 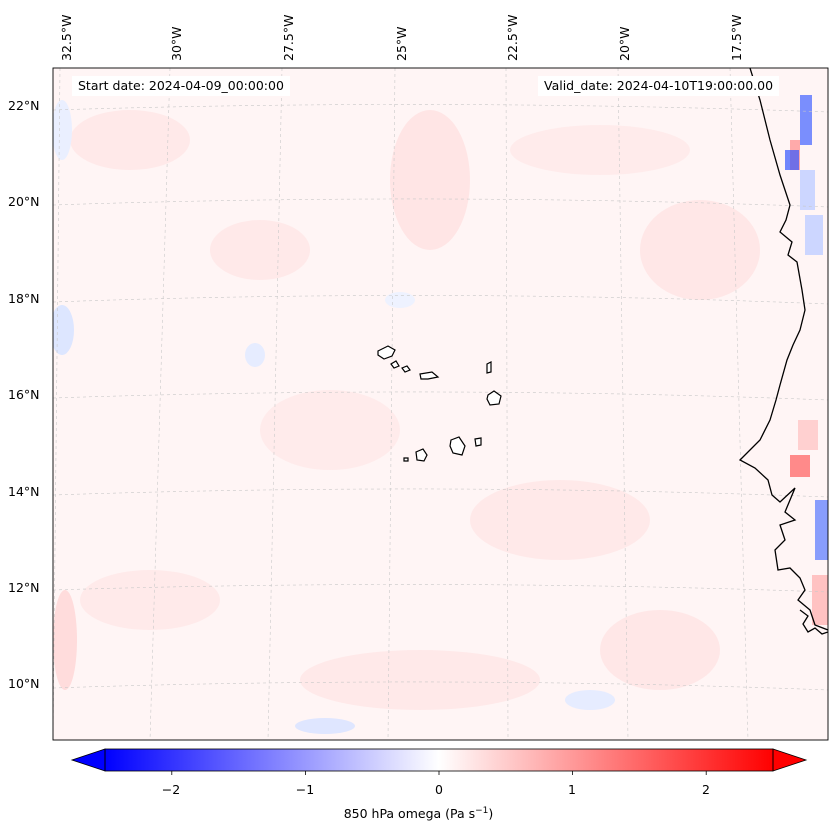 What do you see at coordinates (24, 394) in the screenshot?
I see `lat-label-16n: 16°N` at bounding box center [24, 394].